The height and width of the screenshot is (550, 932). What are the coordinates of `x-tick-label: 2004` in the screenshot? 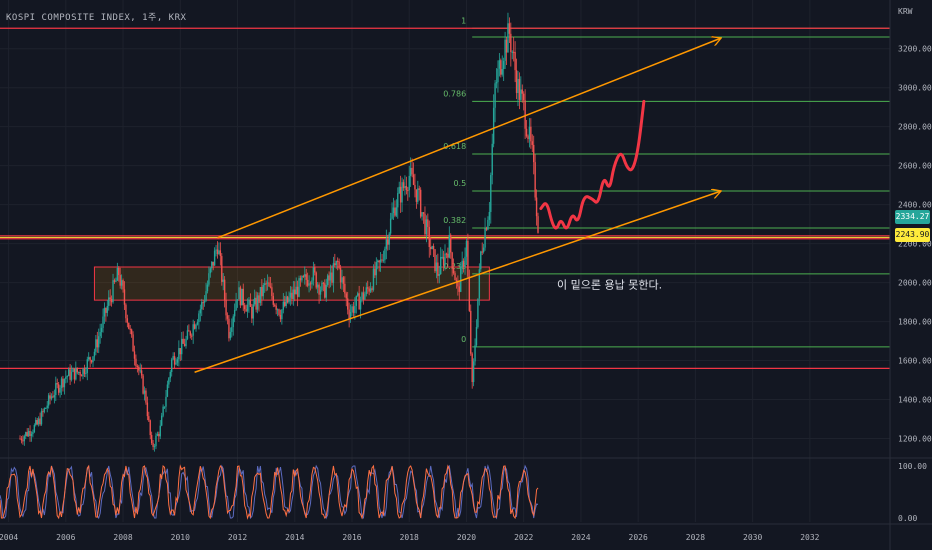 It's located at (9, 537).